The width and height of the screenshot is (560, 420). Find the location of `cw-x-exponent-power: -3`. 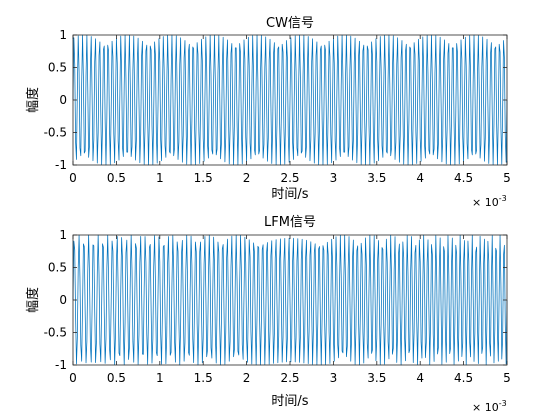

cw-x-exponent-power: -3 is located at coordinates (503, 198).